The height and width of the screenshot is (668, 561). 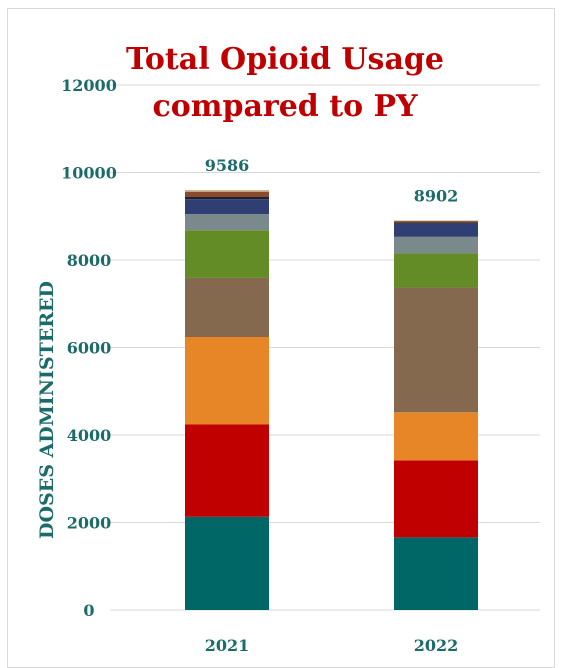 What do you see at coordinates (88, 610) in the screenshot?
I see `y-tick-label-0: 0` at bounding box center [88, 610].